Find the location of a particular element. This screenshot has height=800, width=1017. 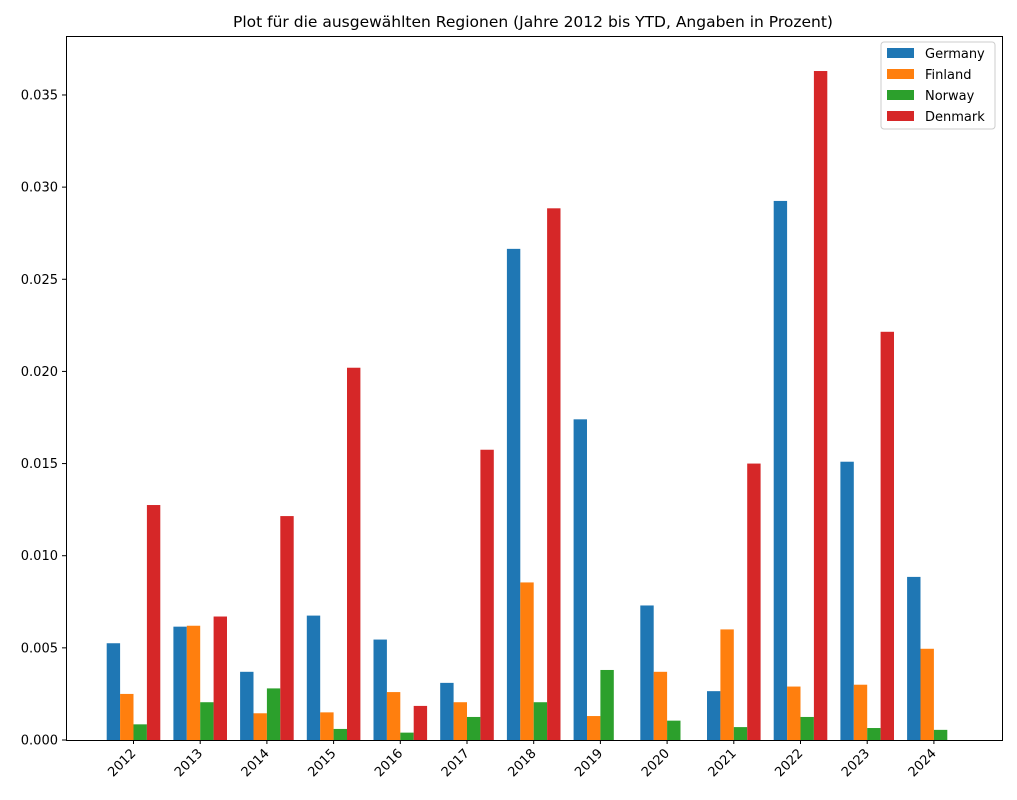

bar-norway-2016 is located at coordinates (407, 736).